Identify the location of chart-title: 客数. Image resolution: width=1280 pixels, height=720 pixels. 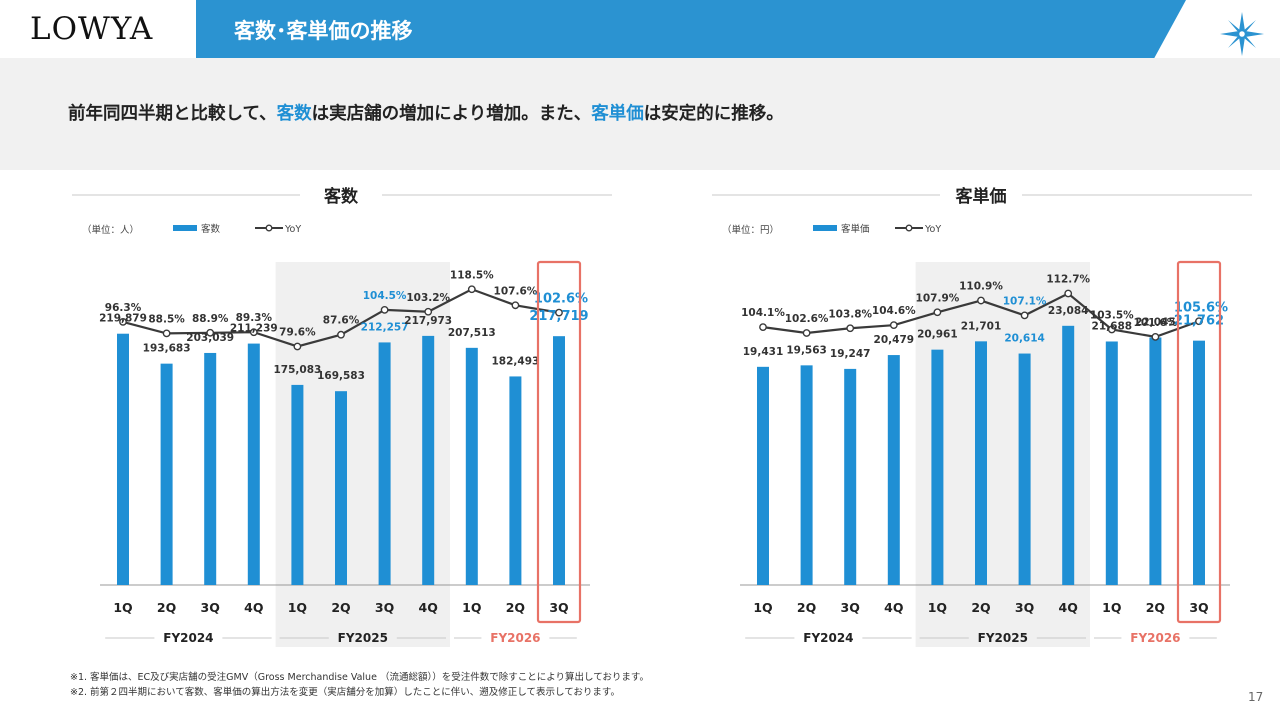
(341, 196).